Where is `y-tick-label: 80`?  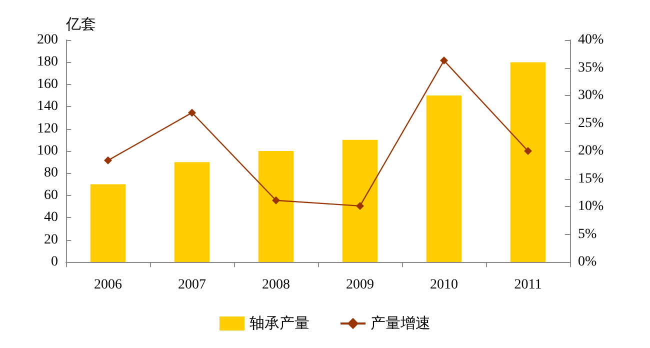 y-tick-label: 80 is located at coordinates (51, 173).